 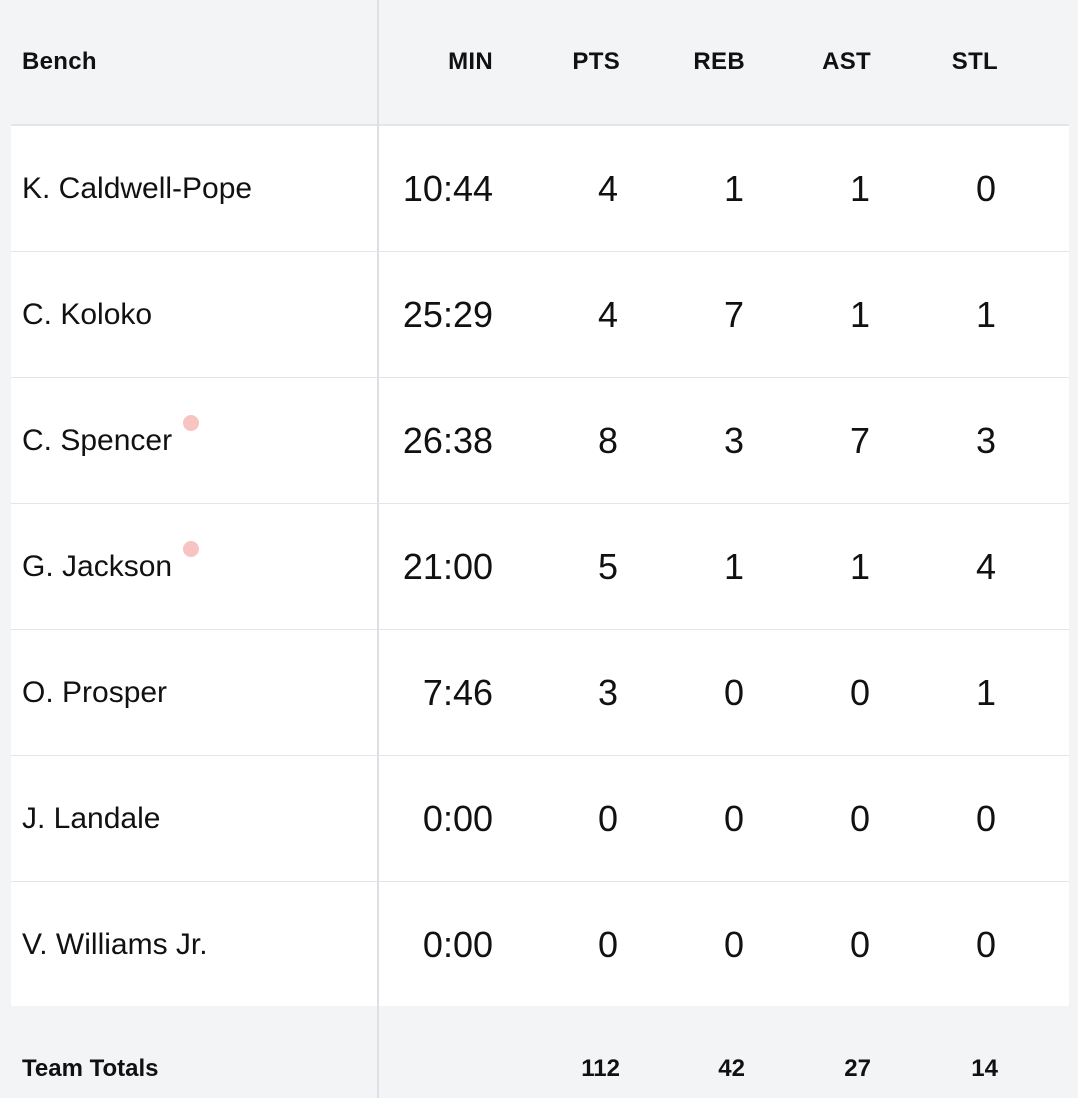 What do you see at coordinates (97, 440) in the screenshot?
I see `player-name: C. Spencer` at bounding box center [97, 440].